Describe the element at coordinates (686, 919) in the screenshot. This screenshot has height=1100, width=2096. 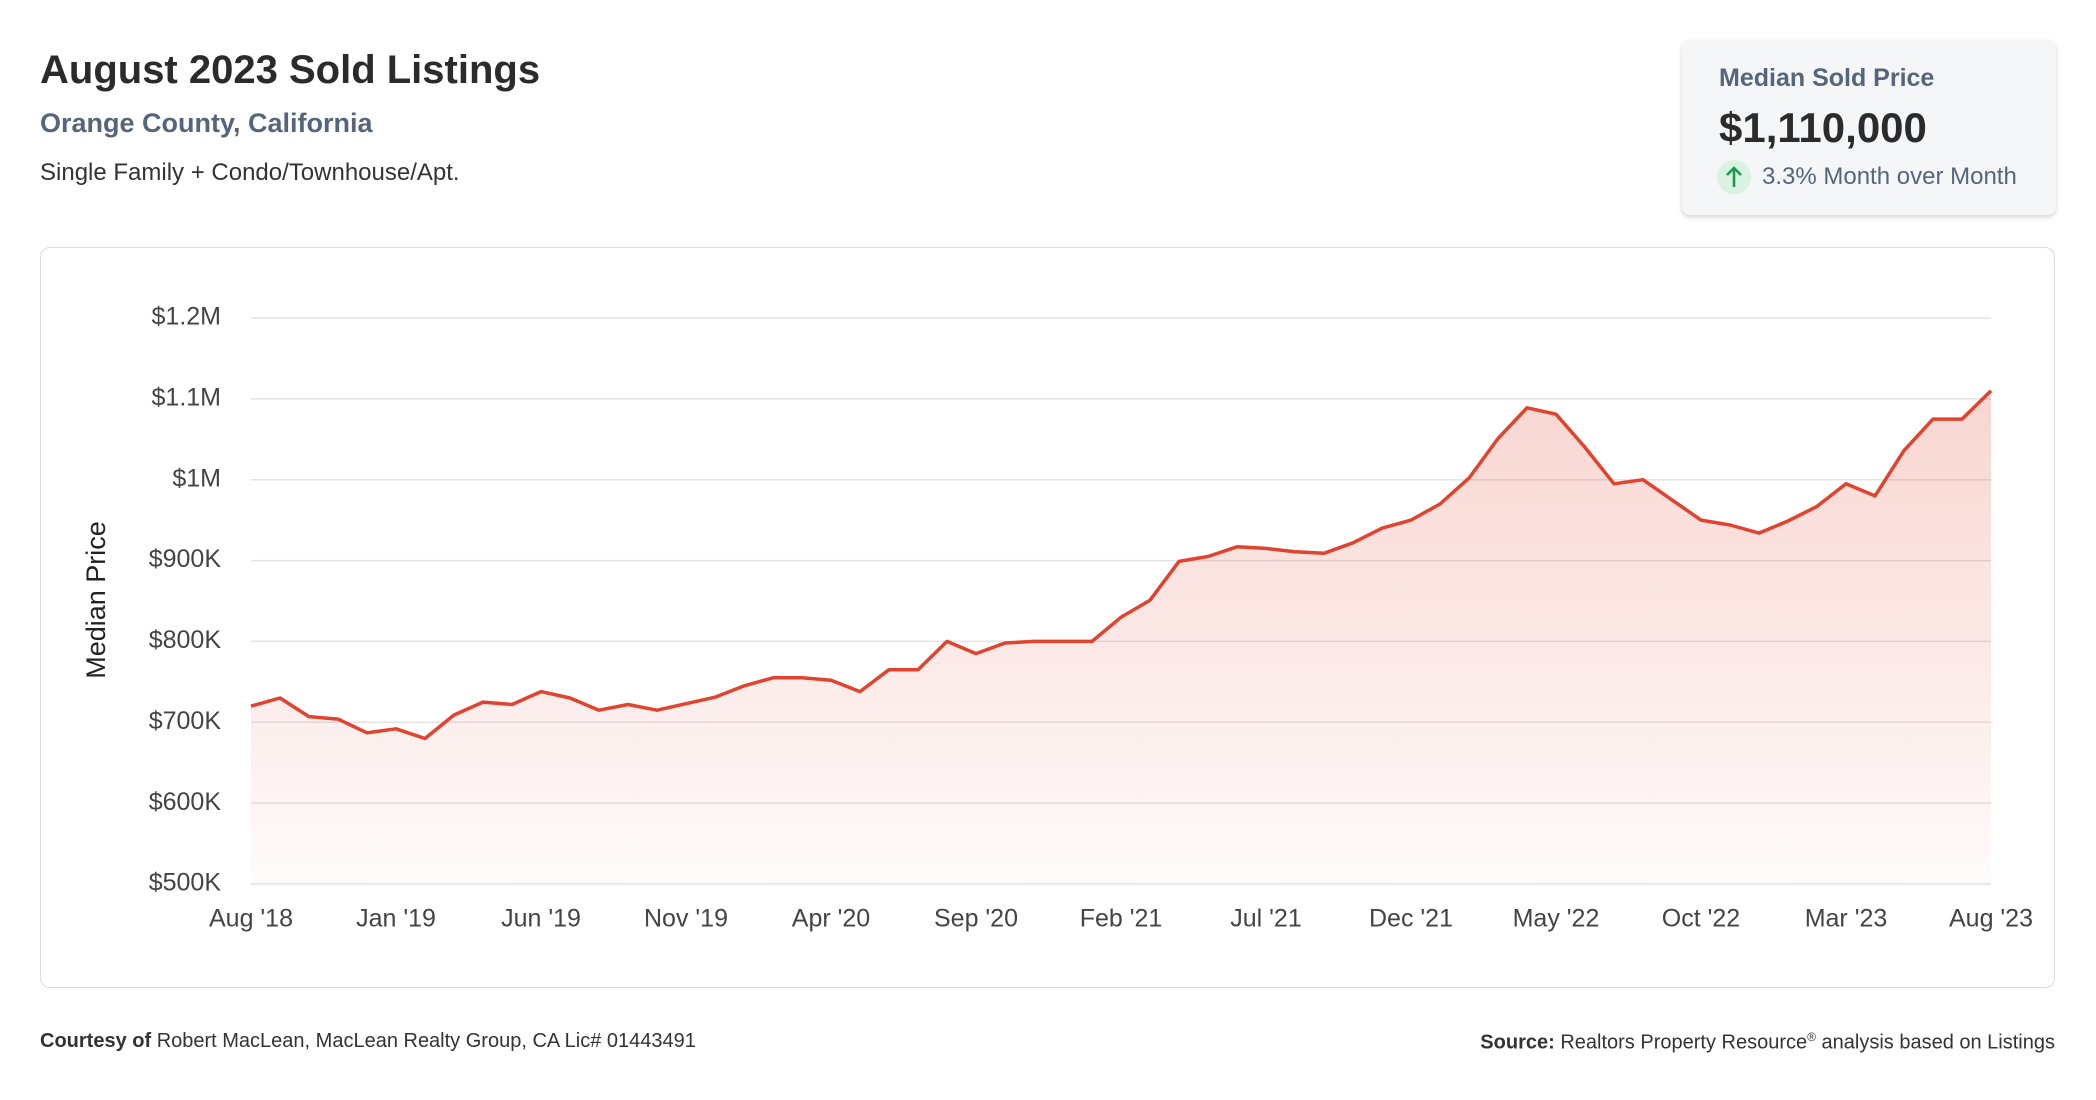
I see `x-tick-label: Nov '19` at that location.